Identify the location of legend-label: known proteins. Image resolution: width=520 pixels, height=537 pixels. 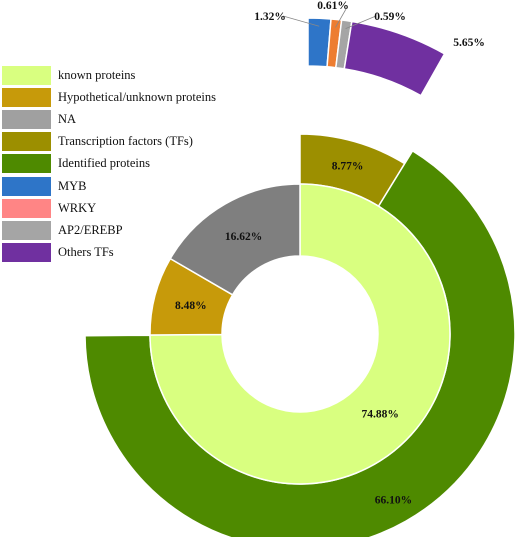
(97, 74).